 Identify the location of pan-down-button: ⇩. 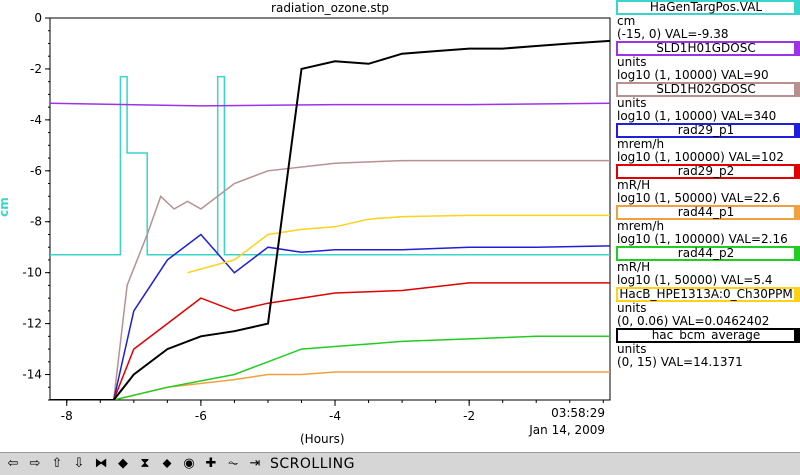
(79, 463).